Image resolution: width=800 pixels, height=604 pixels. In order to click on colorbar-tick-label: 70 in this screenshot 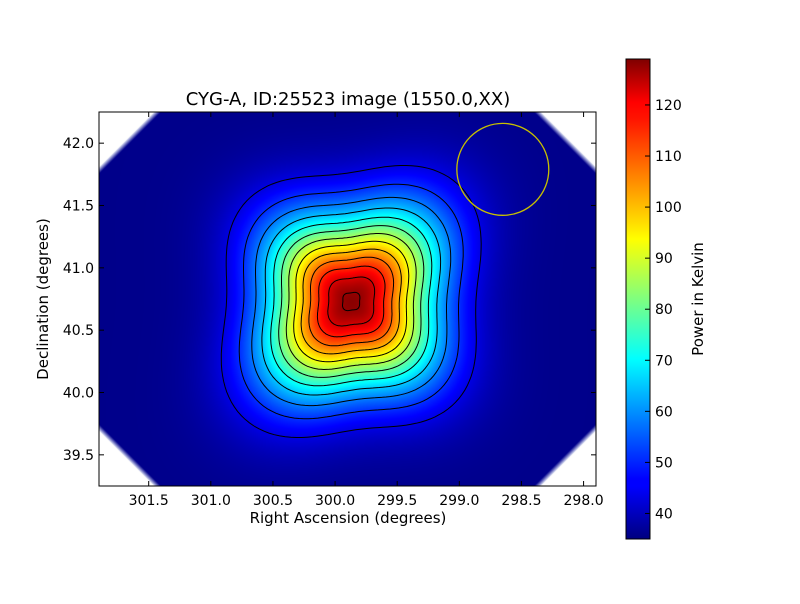, I will do `click(664, 361)`.